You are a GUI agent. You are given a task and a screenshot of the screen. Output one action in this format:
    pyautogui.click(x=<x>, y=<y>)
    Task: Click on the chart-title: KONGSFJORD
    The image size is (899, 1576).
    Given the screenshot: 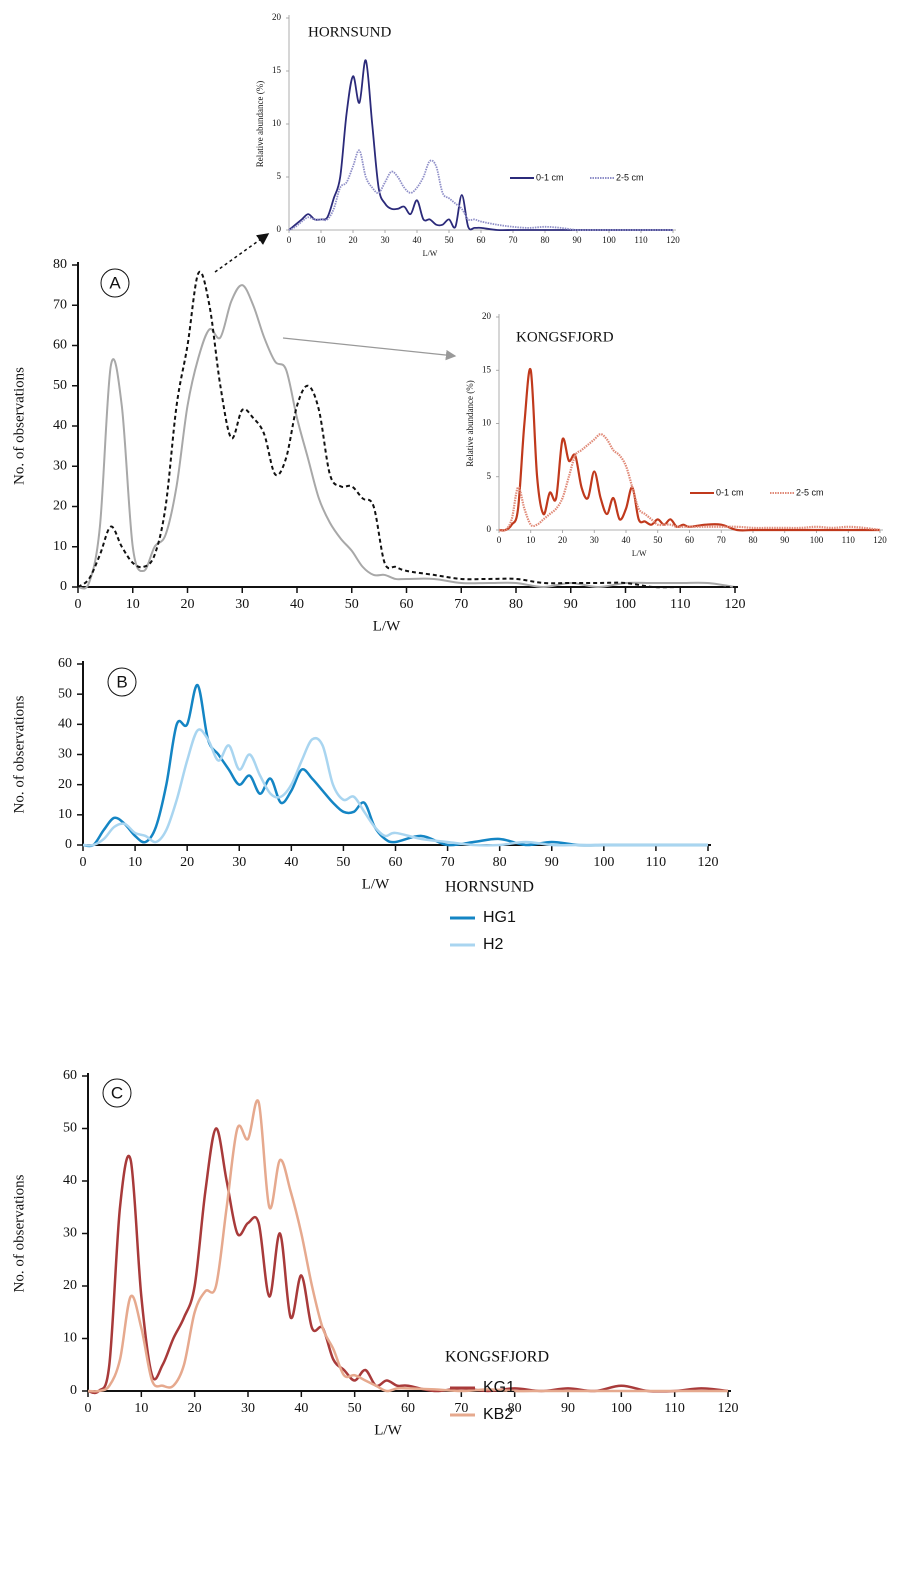 What is the action you would take?
    pyautogui.click(x=565, y=337)
    